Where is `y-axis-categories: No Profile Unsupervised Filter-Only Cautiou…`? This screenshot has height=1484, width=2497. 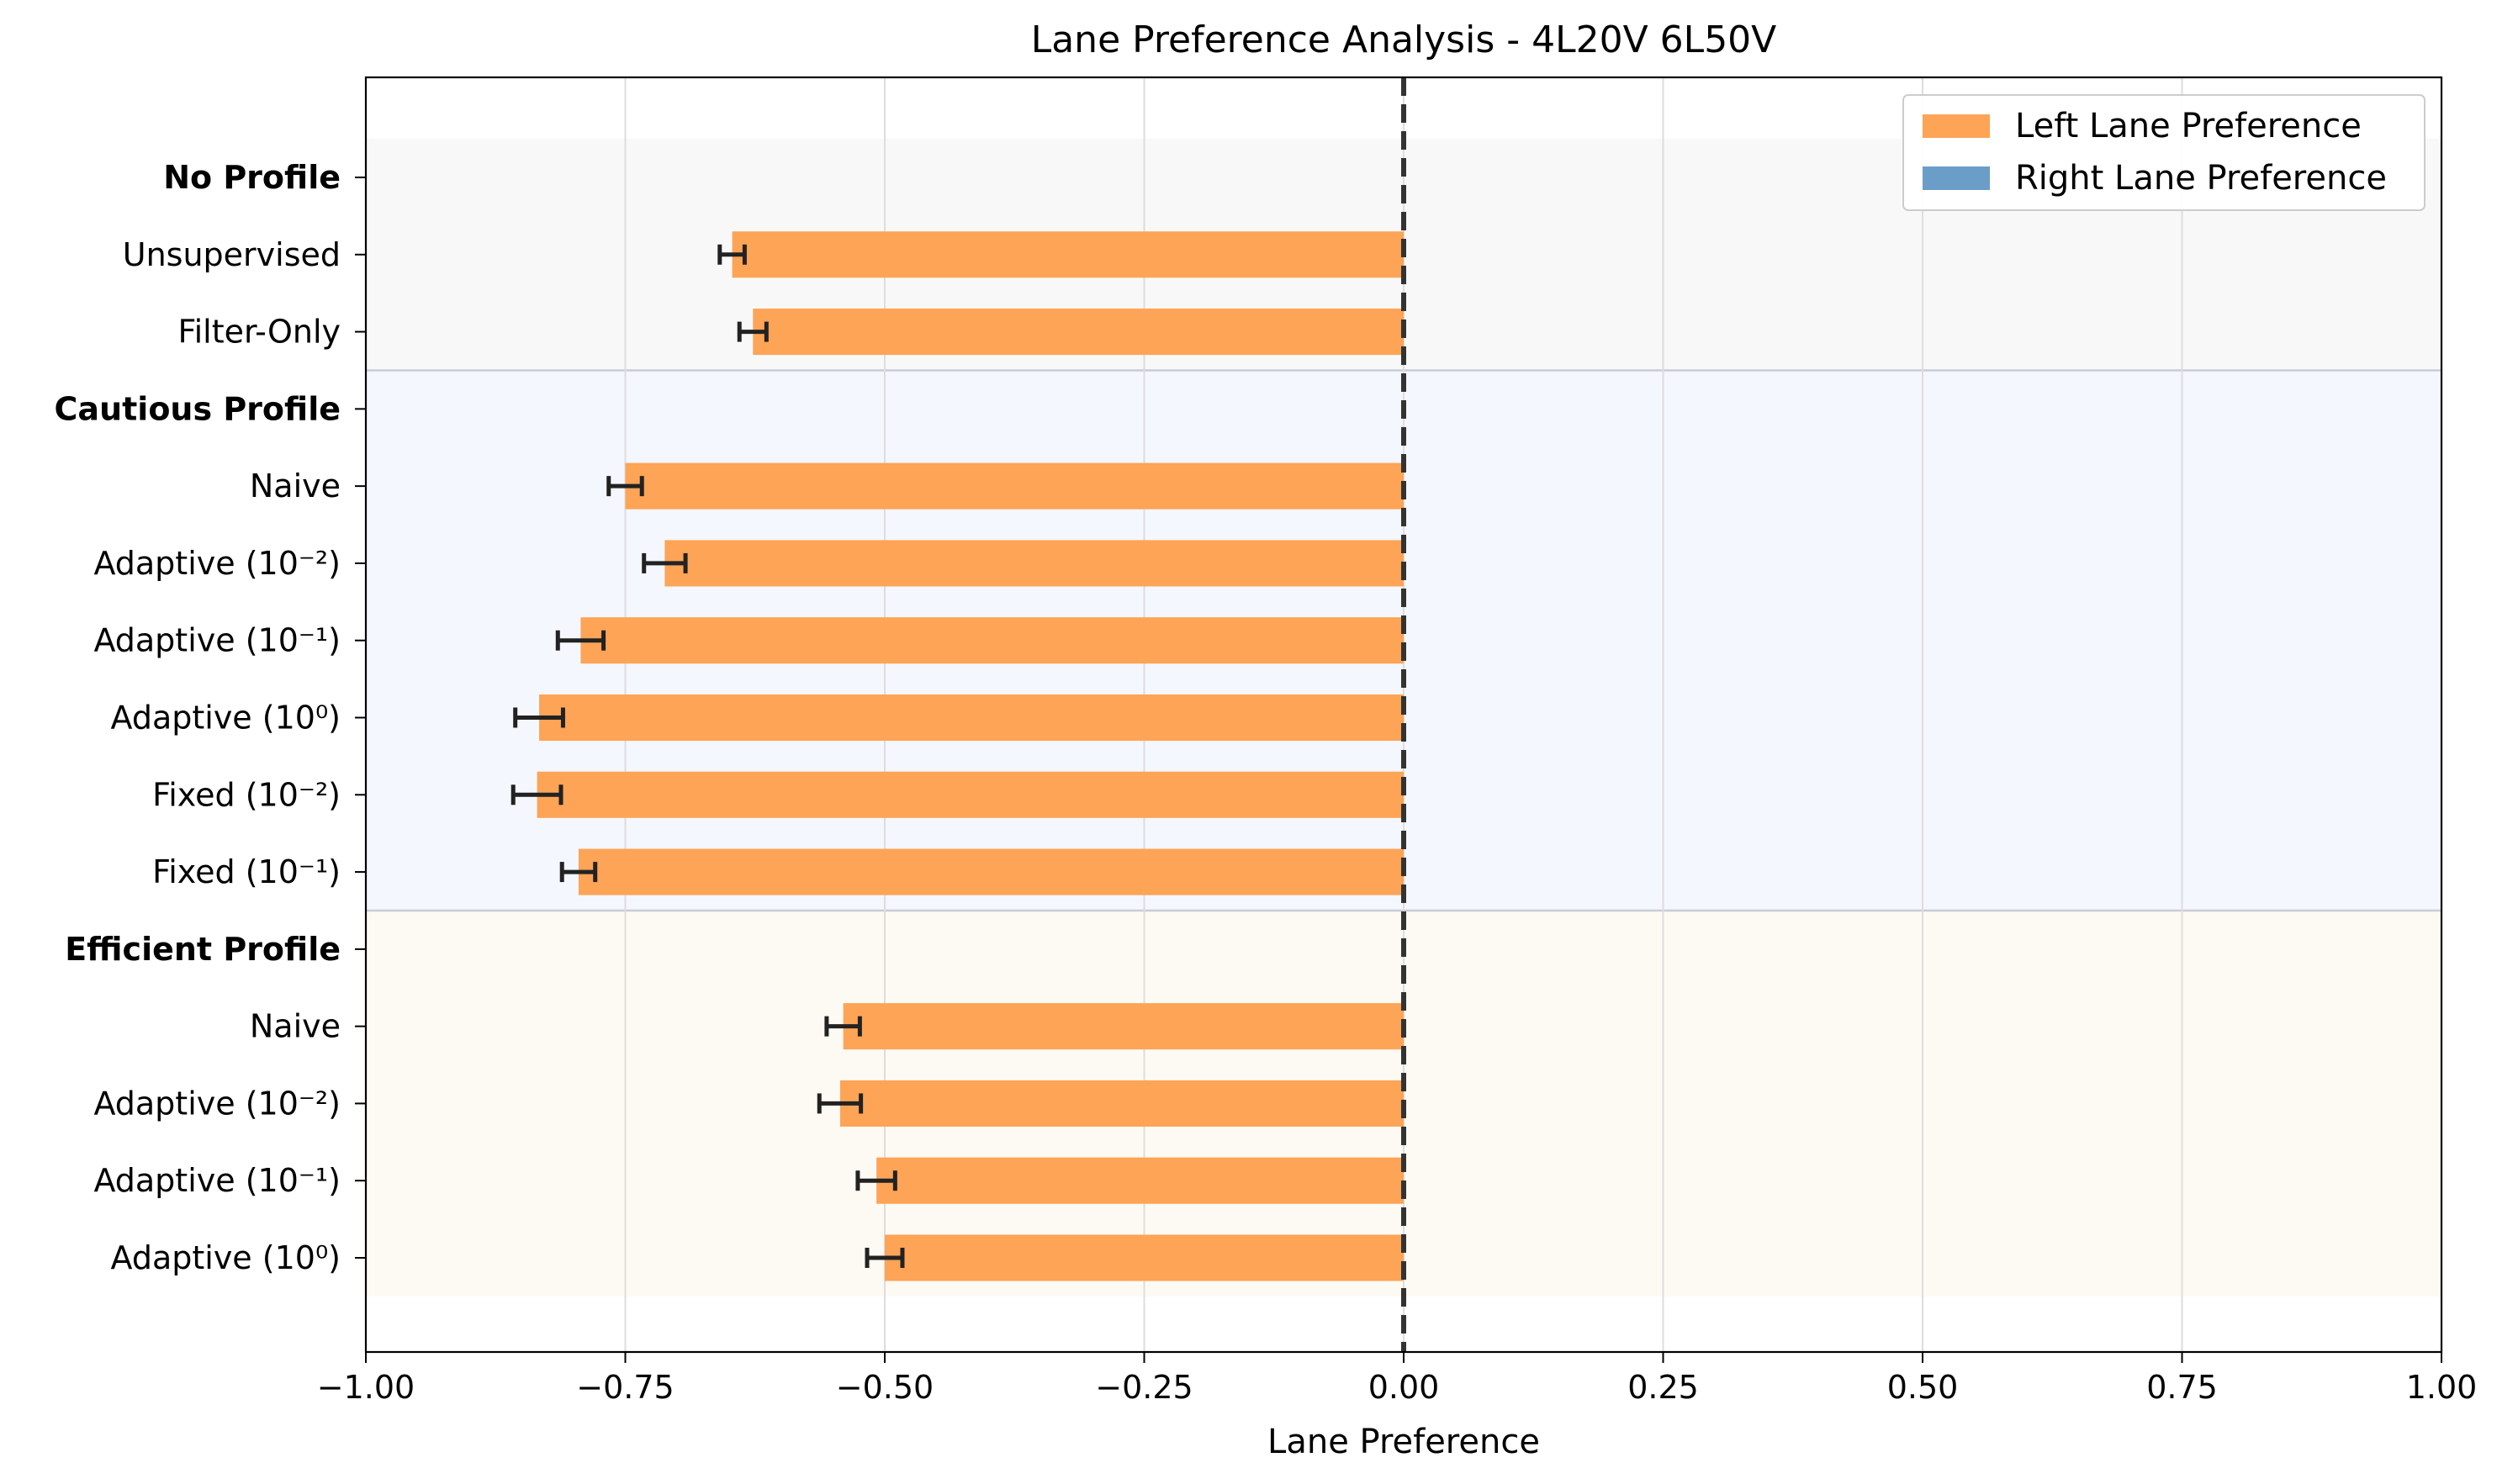
y-axis-categories: No Profile Unsupervised Filter-Only Cautiou… is located at coordinates (210, 717).